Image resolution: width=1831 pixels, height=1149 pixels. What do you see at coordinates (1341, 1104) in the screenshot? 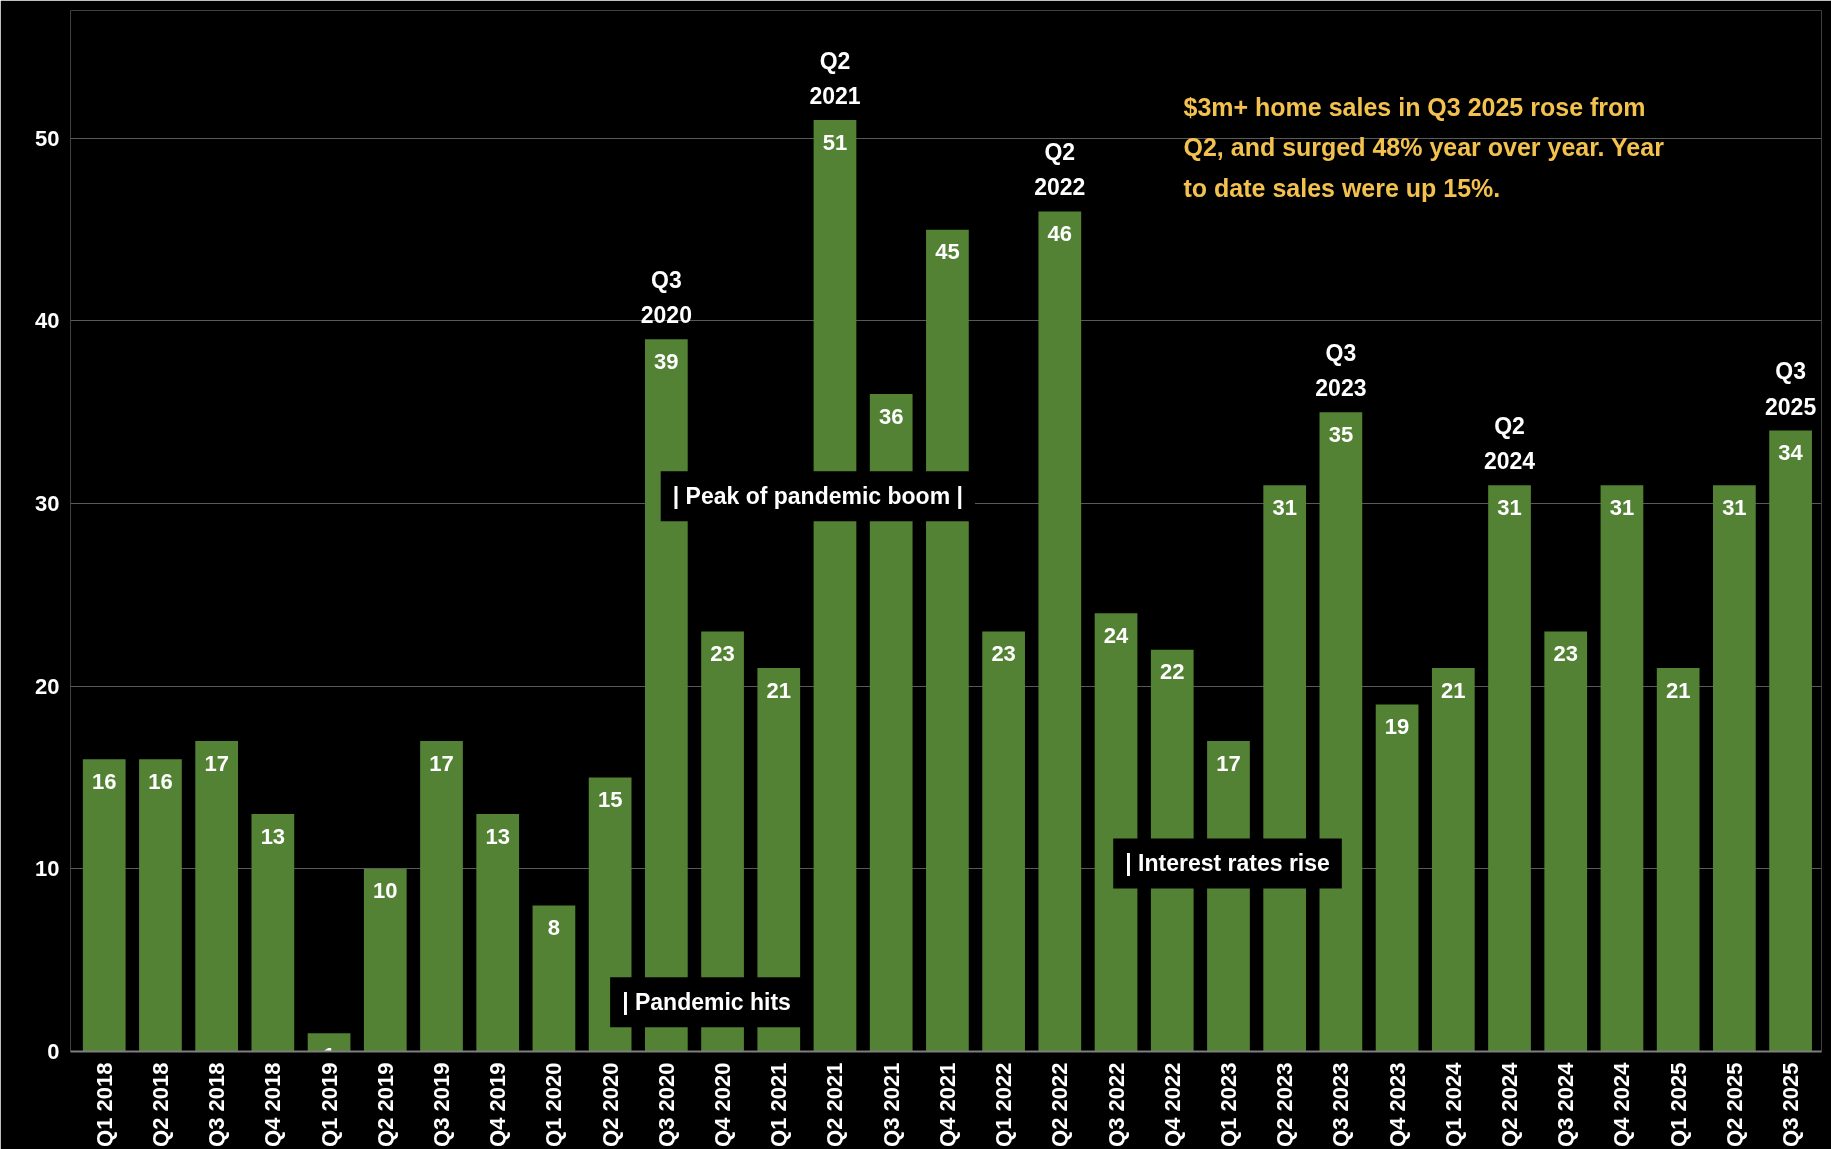
I see `x-tick-label: Q3 2023` at bounding box center [1341, 1104].